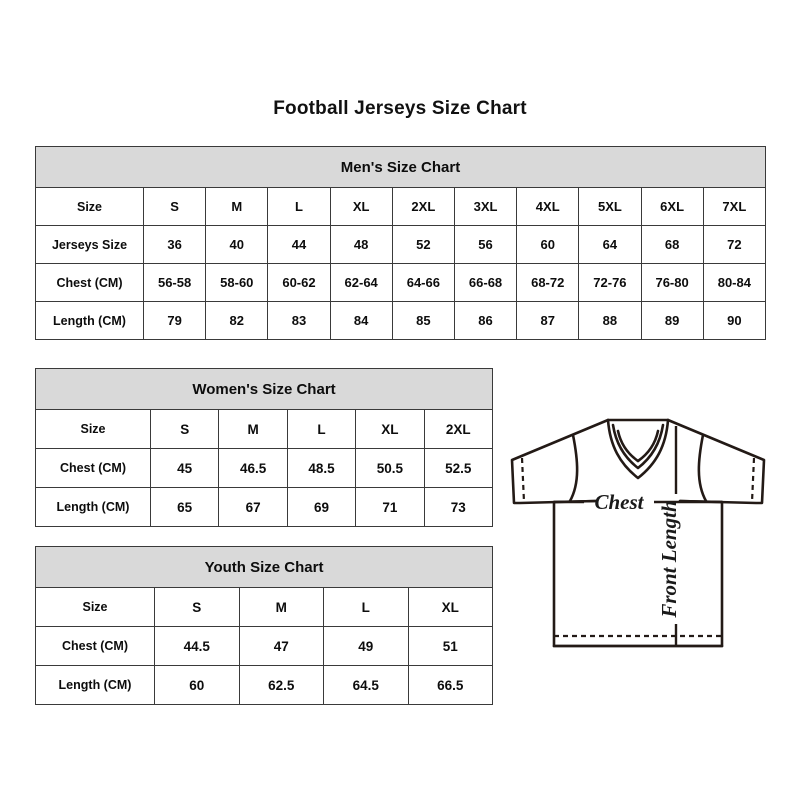  What do you see at coordinates (93, 429) in the screenshot?
I see `womens-header-size-label: Size` at bounding box center [93, 429].